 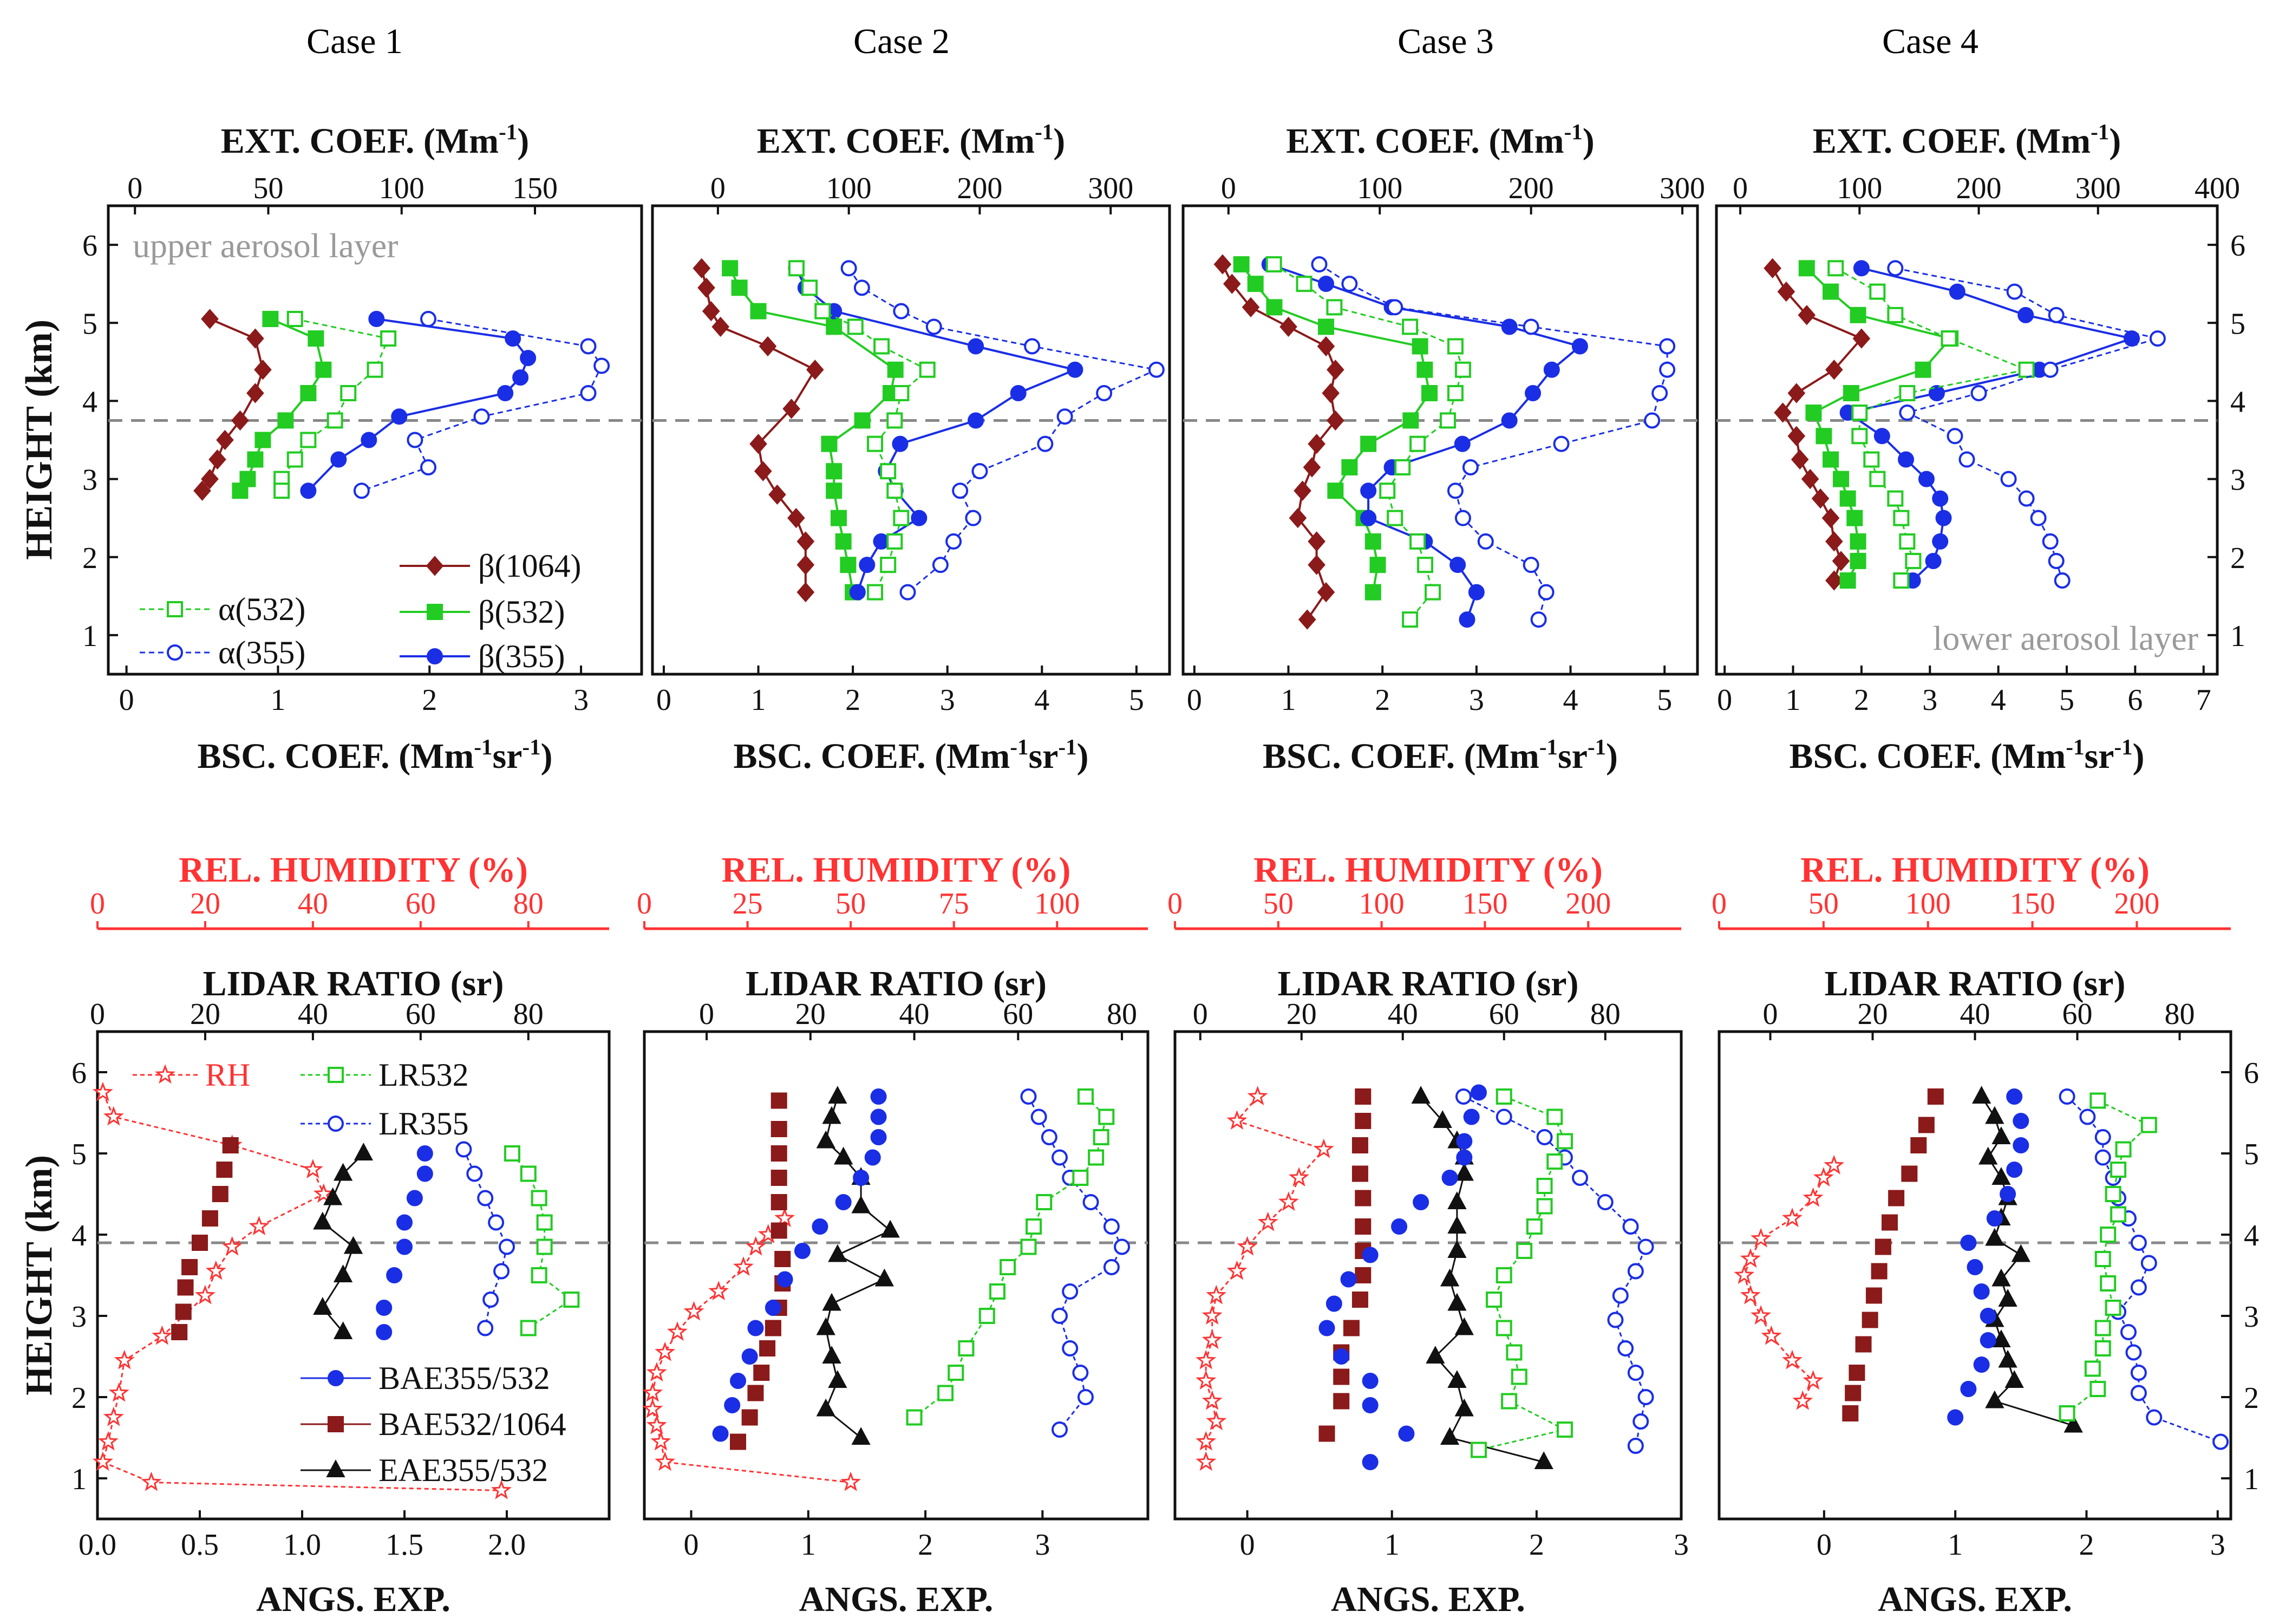 What do you see at coordinates (1200, 1014) in the screenshot?
I see `lr-axis-ticklabel-0: 0` at bounding box center [1200, 1014].